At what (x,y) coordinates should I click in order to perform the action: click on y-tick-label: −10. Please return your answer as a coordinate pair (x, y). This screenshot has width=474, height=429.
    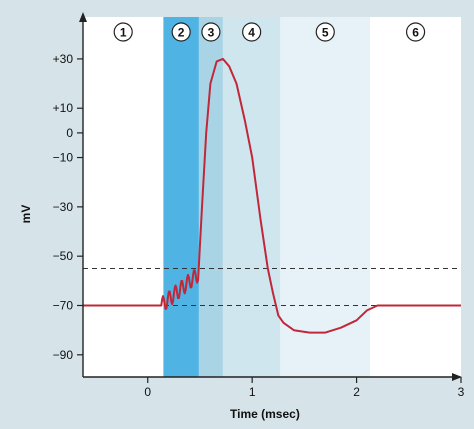
    Looking at the image, I should click on (63, 158).